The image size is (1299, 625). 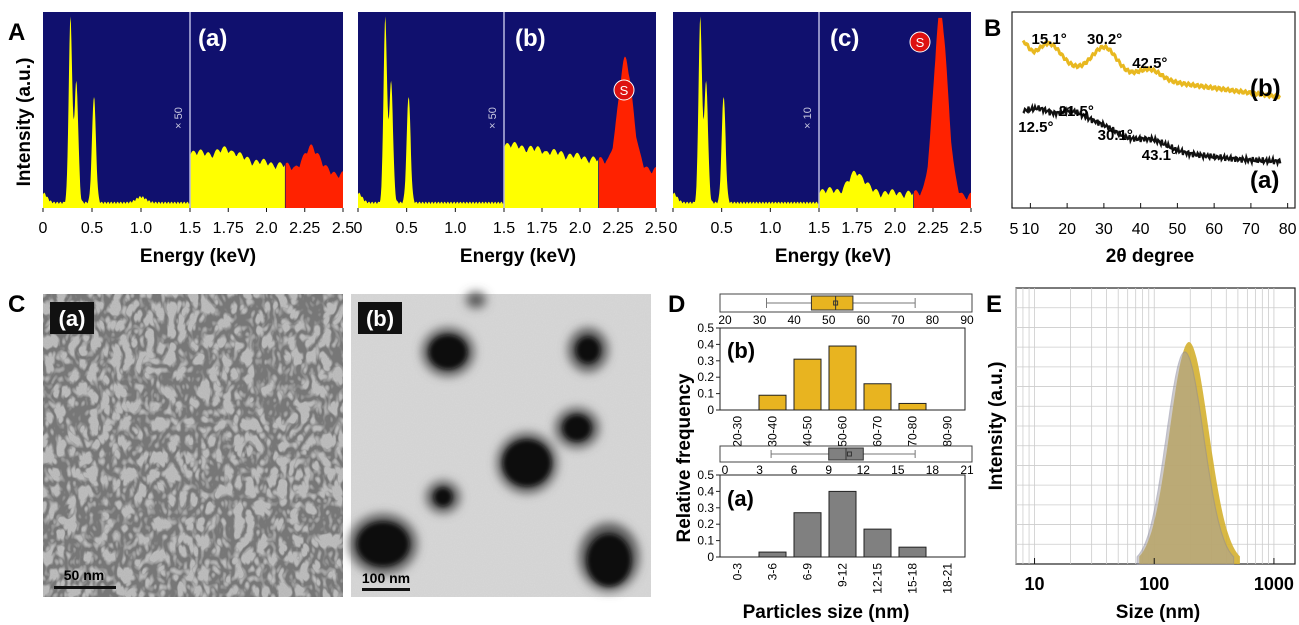 What do you see at coordinates (725, 320) in the screenshot?
I see `boxplot-tick-label: 20` at bounding box center [725, 320].